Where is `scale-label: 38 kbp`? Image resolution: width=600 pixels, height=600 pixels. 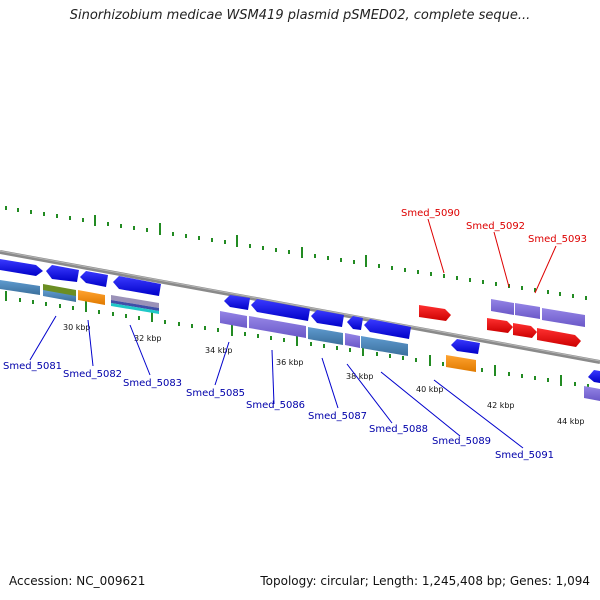 scale-label: 38 kbp is located at coordinates (360, 376).